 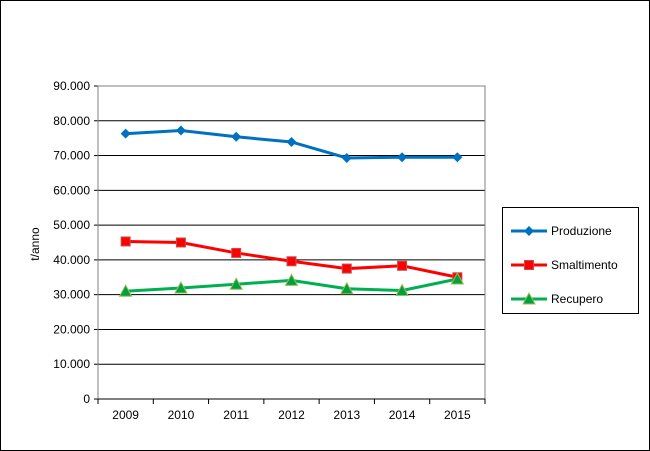 What do you see at coordinates (71, 86) in the screenshot?
I see `y-tick-label: 90.000` at bounding box center [71, 86].